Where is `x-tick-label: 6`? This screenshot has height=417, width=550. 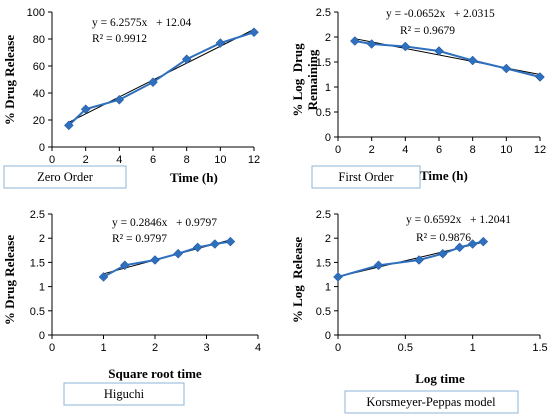
x-tick-label: 6 is located at coordinates (153, 160).